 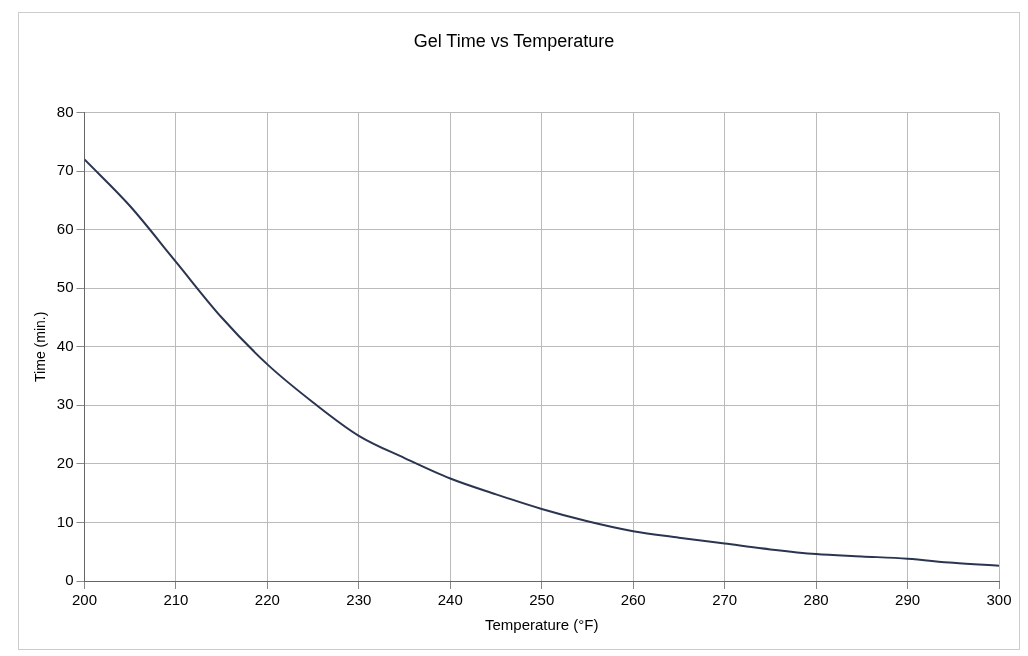 I want to click on x-tick-label: 200, so click(x=84, y=600).